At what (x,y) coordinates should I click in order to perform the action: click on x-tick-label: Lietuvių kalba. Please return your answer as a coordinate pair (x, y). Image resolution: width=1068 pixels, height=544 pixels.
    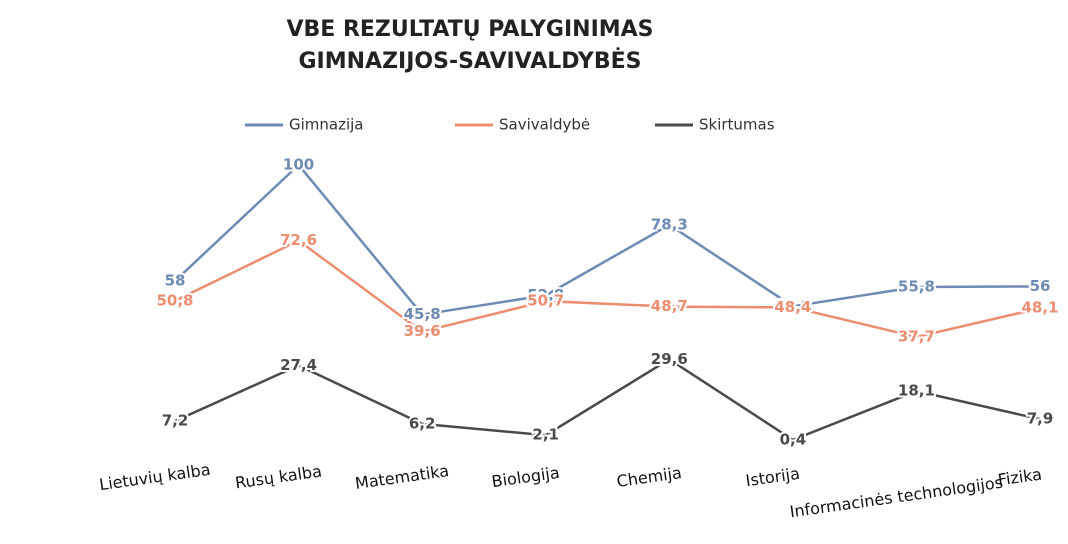
    Looking at the image, I should click on (155, 477).